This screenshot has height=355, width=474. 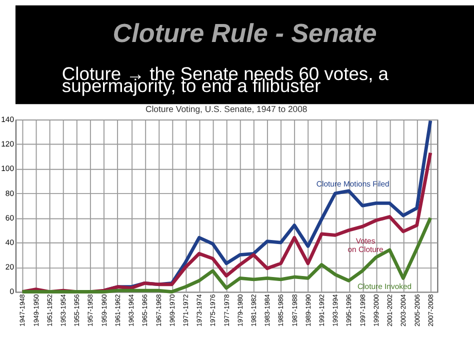 I want to click on y-tick-label: 0, so click(x=12, y=291).